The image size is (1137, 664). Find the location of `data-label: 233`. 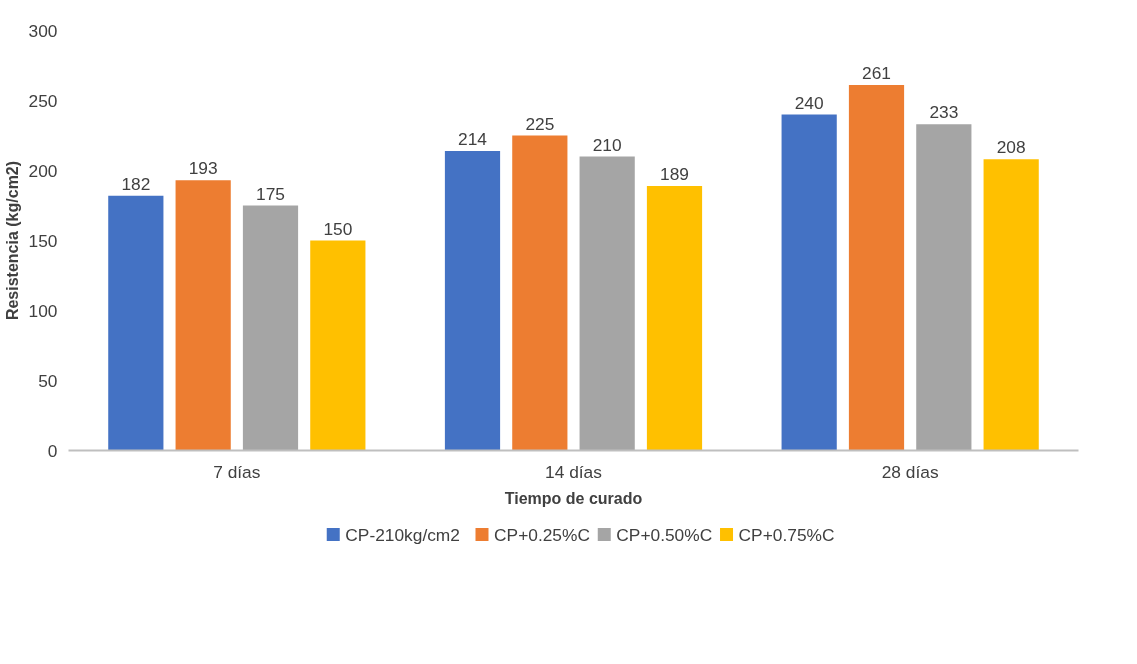

data-label: 233 is located at coordinates (944, 112).